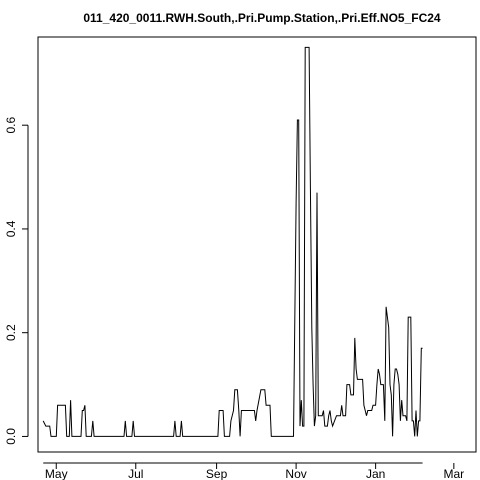  Describe the element at coordinates (375, 473) in the screenshot. I see `x-tick-label: Jan` at that location.